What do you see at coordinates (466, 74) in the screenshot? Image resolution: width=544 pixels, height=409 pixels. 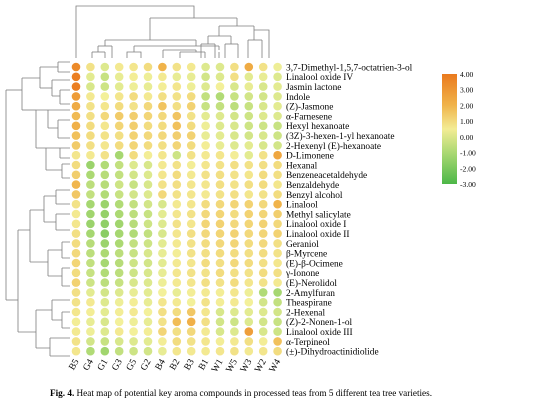 I see `color-scale-tick: 4.00` at bounding box center [466, 74].